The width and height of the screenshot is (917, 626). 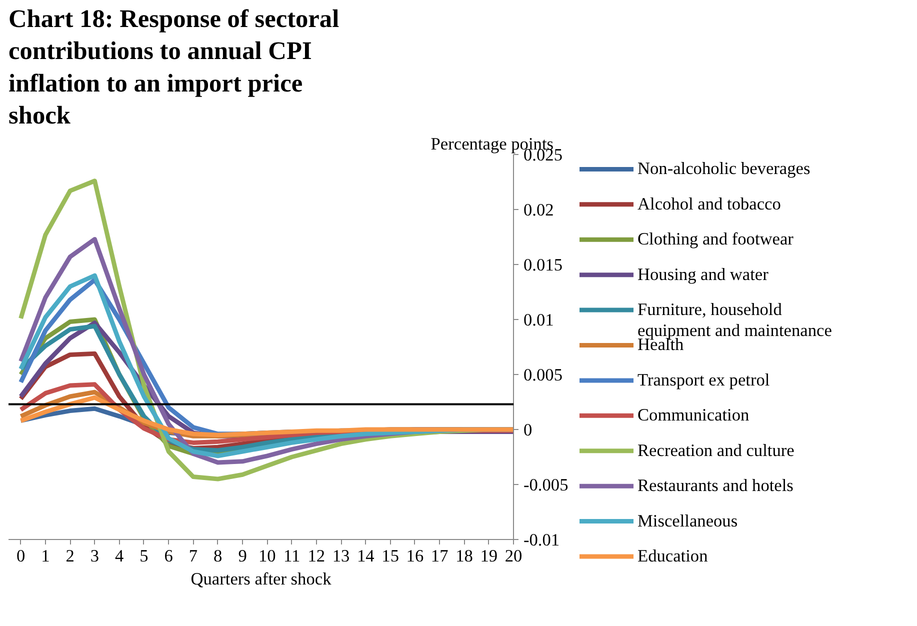 I want to click on x-tick-label: 19, so click(x=489, y=556).